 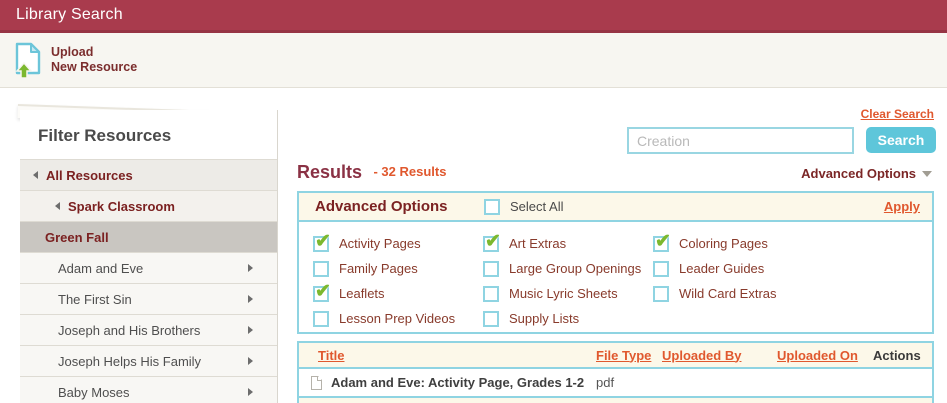 I want to click on filter-option-label: Leaflets, so click(x=362, y=293).